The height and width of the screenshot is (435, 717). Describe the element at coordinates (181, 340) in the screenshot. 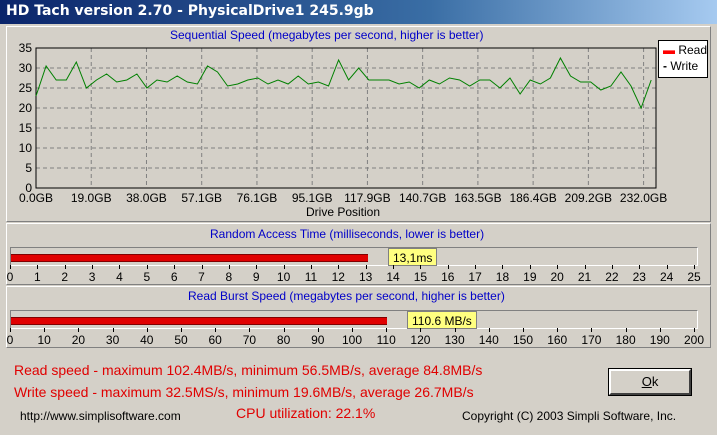

I see `scale-tick-label: 50` at that location.